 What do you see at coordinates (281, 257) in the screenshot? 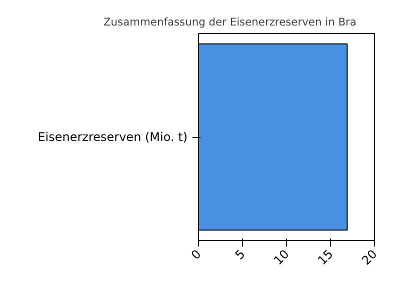
I see `x-tick-label: 10` at bounding box center [281, 257].